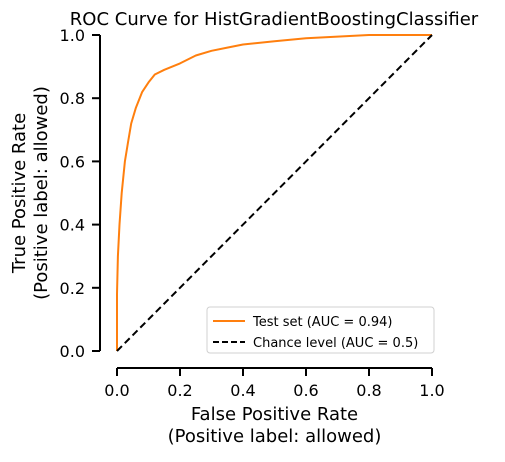 This screenshot has width=505, height=462. I want to click on x-tick-label: 0.2, so click(179, 390).